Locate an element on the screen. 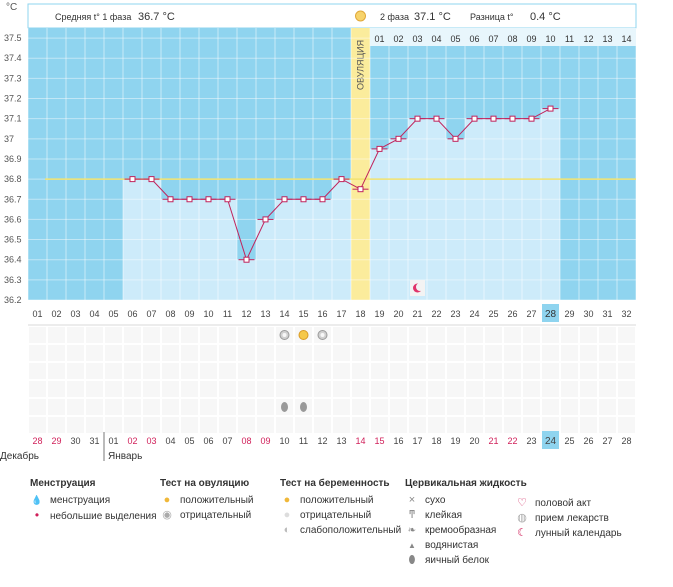 The width and height of the screenshot is (673, 587). egg-white-icon is located at coordinates (303, 407).